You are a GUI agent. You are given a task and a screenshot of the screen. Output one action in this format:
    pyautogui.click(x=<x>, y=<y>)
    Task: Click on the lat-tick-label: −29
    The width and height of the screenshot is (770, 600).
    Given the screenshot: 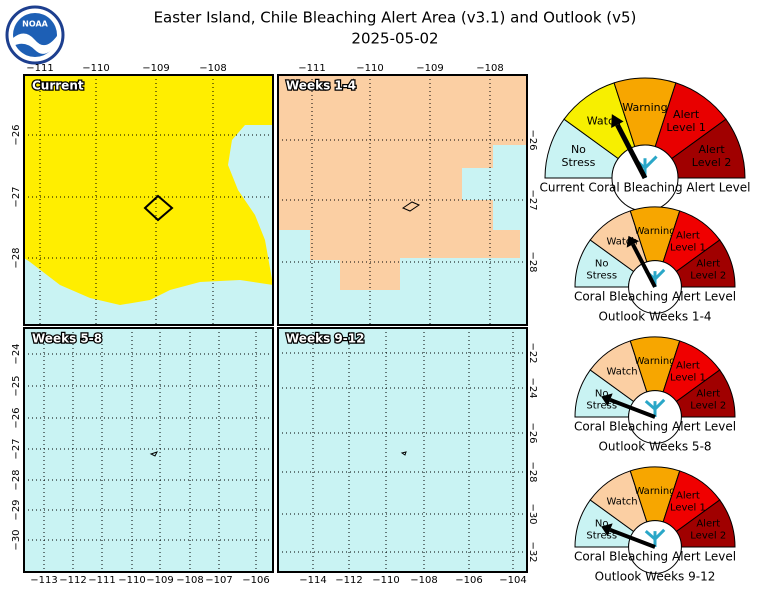 What is the action you would take?
    pyautogui.click(x=16, y=509)
    